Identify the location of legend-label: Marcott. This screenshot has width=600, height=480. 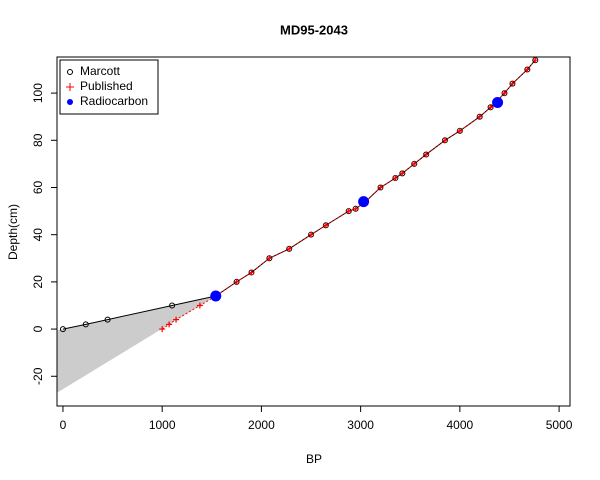
(100, 71).